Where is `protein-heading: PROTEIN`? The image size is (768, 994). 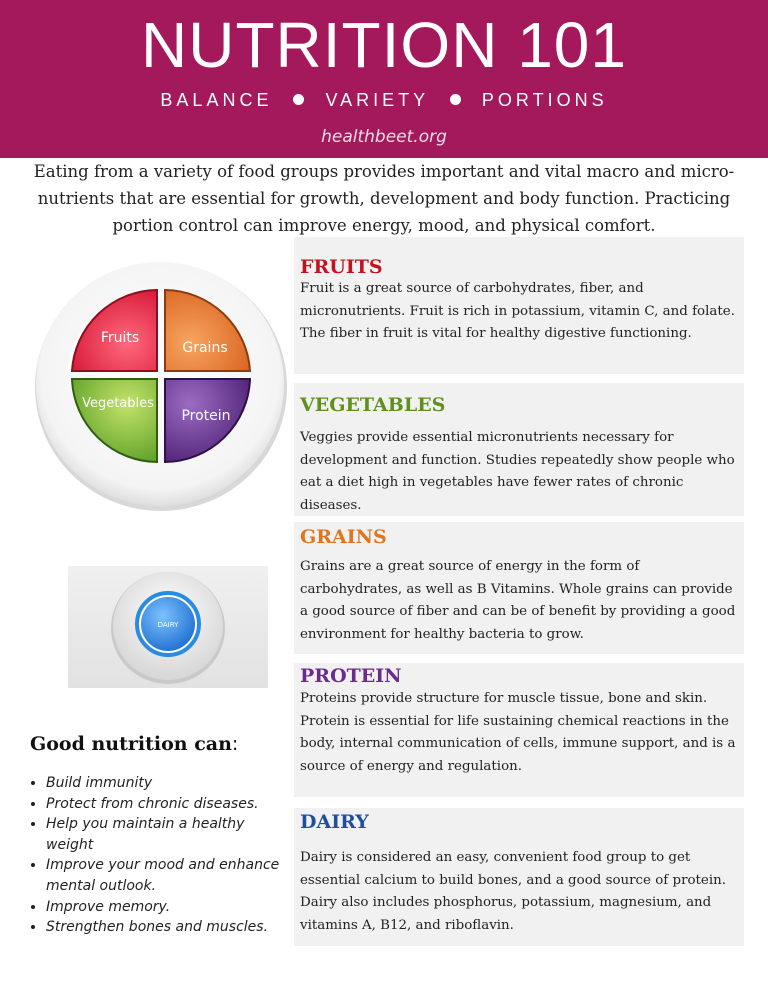 protein-heading: PROTEIN is located at coordinates (351, 676).